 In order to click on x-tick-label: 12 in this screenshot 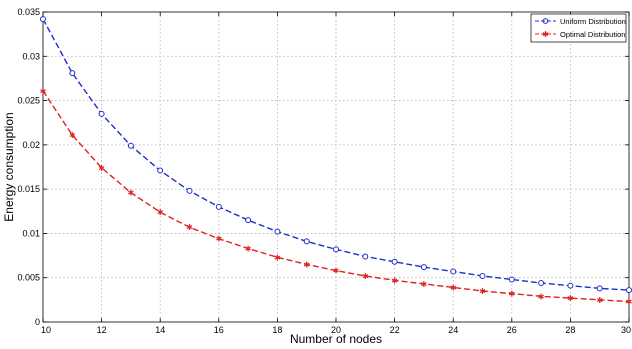, I will do `click(102, 330)`.